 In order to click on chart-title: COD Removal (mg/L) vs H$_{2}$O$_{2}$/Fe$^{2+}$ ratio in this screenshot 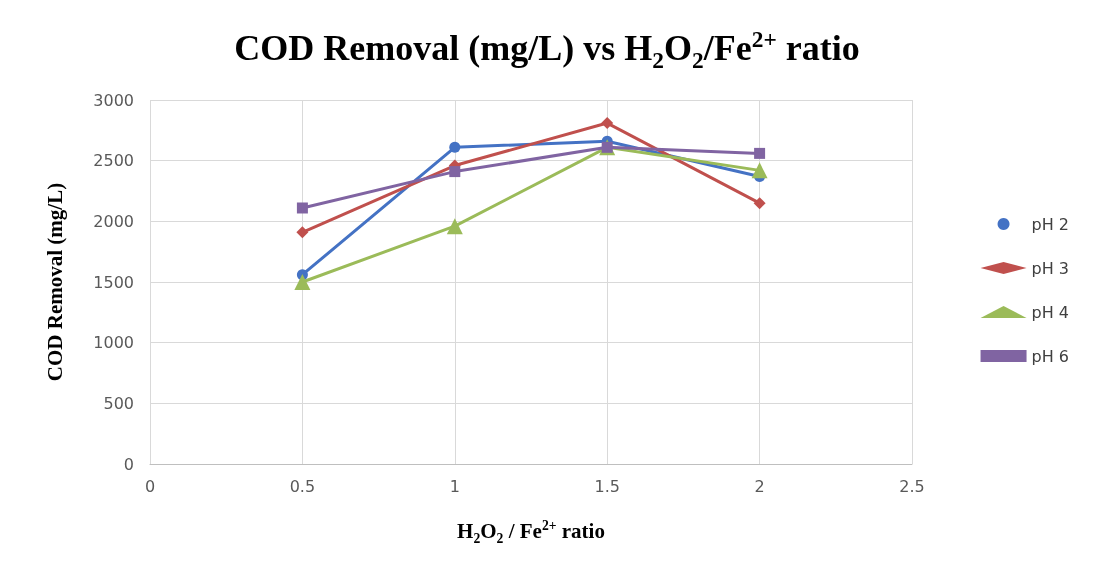, I will do `click(547, 50)`.